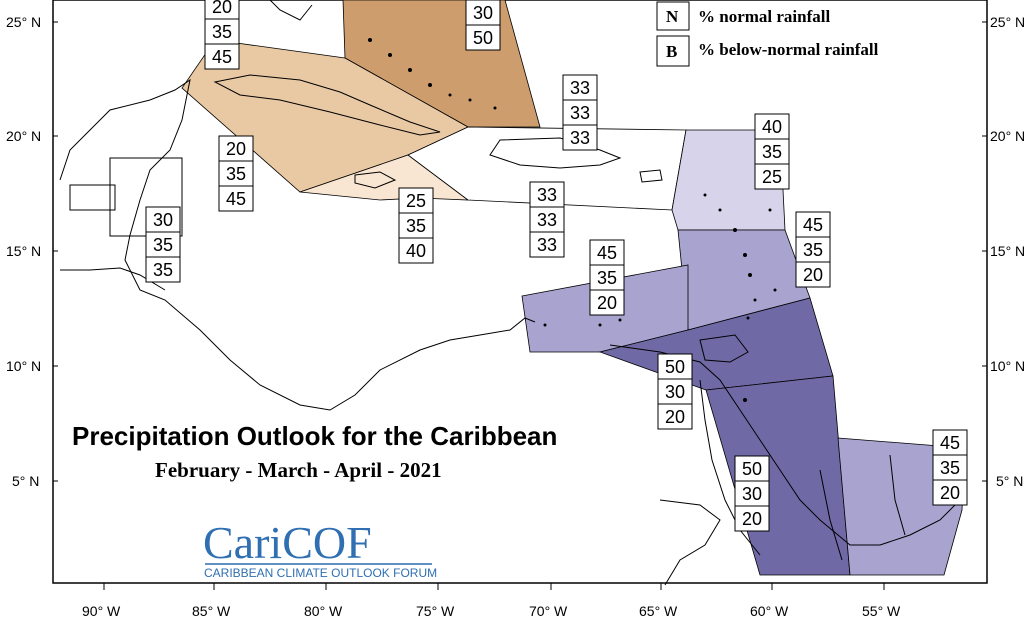  What do you see at coordinates (548, 611) in the screenshot?
I see `lon-label-70: 70° W` at bounding box center [548, 611].